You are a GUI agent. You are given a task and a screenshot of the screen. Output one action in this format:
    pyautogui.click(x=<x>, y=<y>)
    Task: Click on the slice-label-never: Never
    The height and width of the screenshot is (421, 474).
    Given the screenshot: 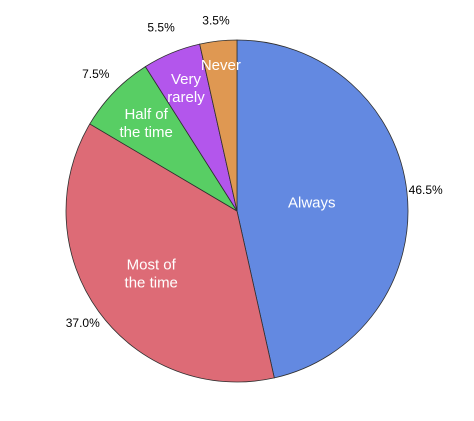 What is the action you would take?
    pyautogui.click(x=221, y=65)
    